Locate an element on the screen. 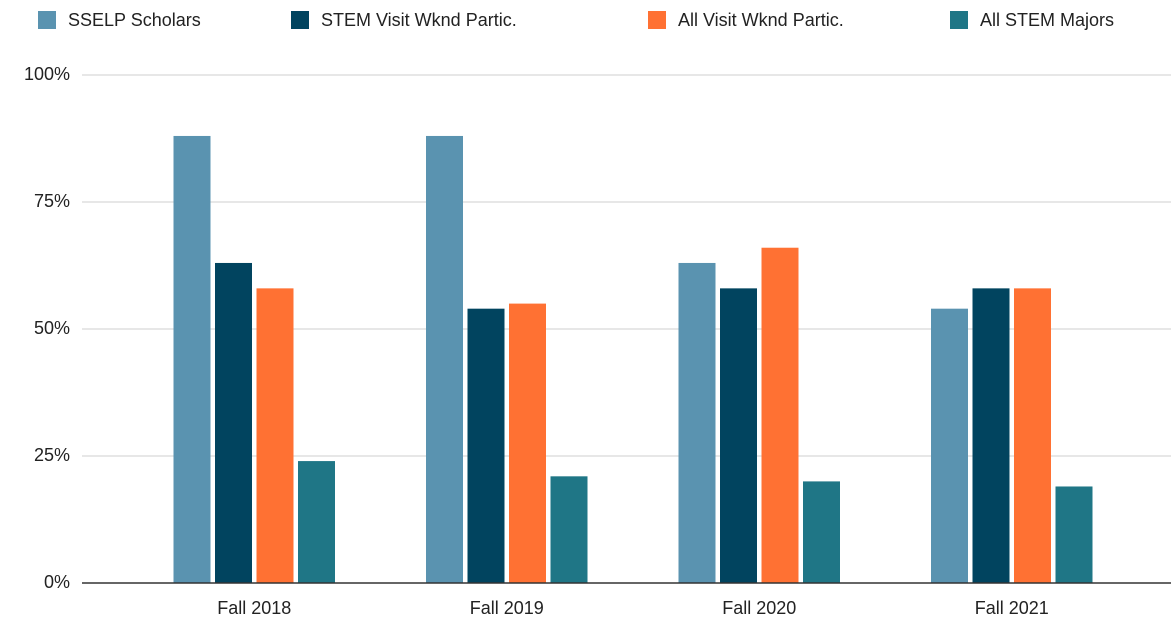  y-tick-label: 100% is located at coordinates (47, 74).